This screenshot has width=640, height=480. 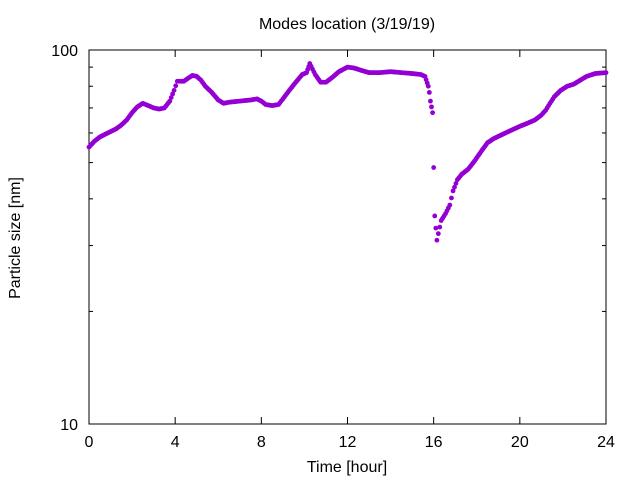 What do you see at coordinates (347, 467) in the screenshot?
I see `x-axis-label: Time [hour]` at bounding box center [347, 467].